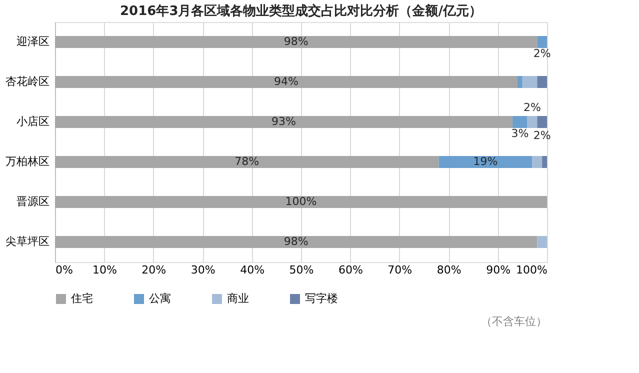  Describe the element at coordinates (28, 161) in the screenshot. I see `y-tick-label: 万柏林区` at that location.